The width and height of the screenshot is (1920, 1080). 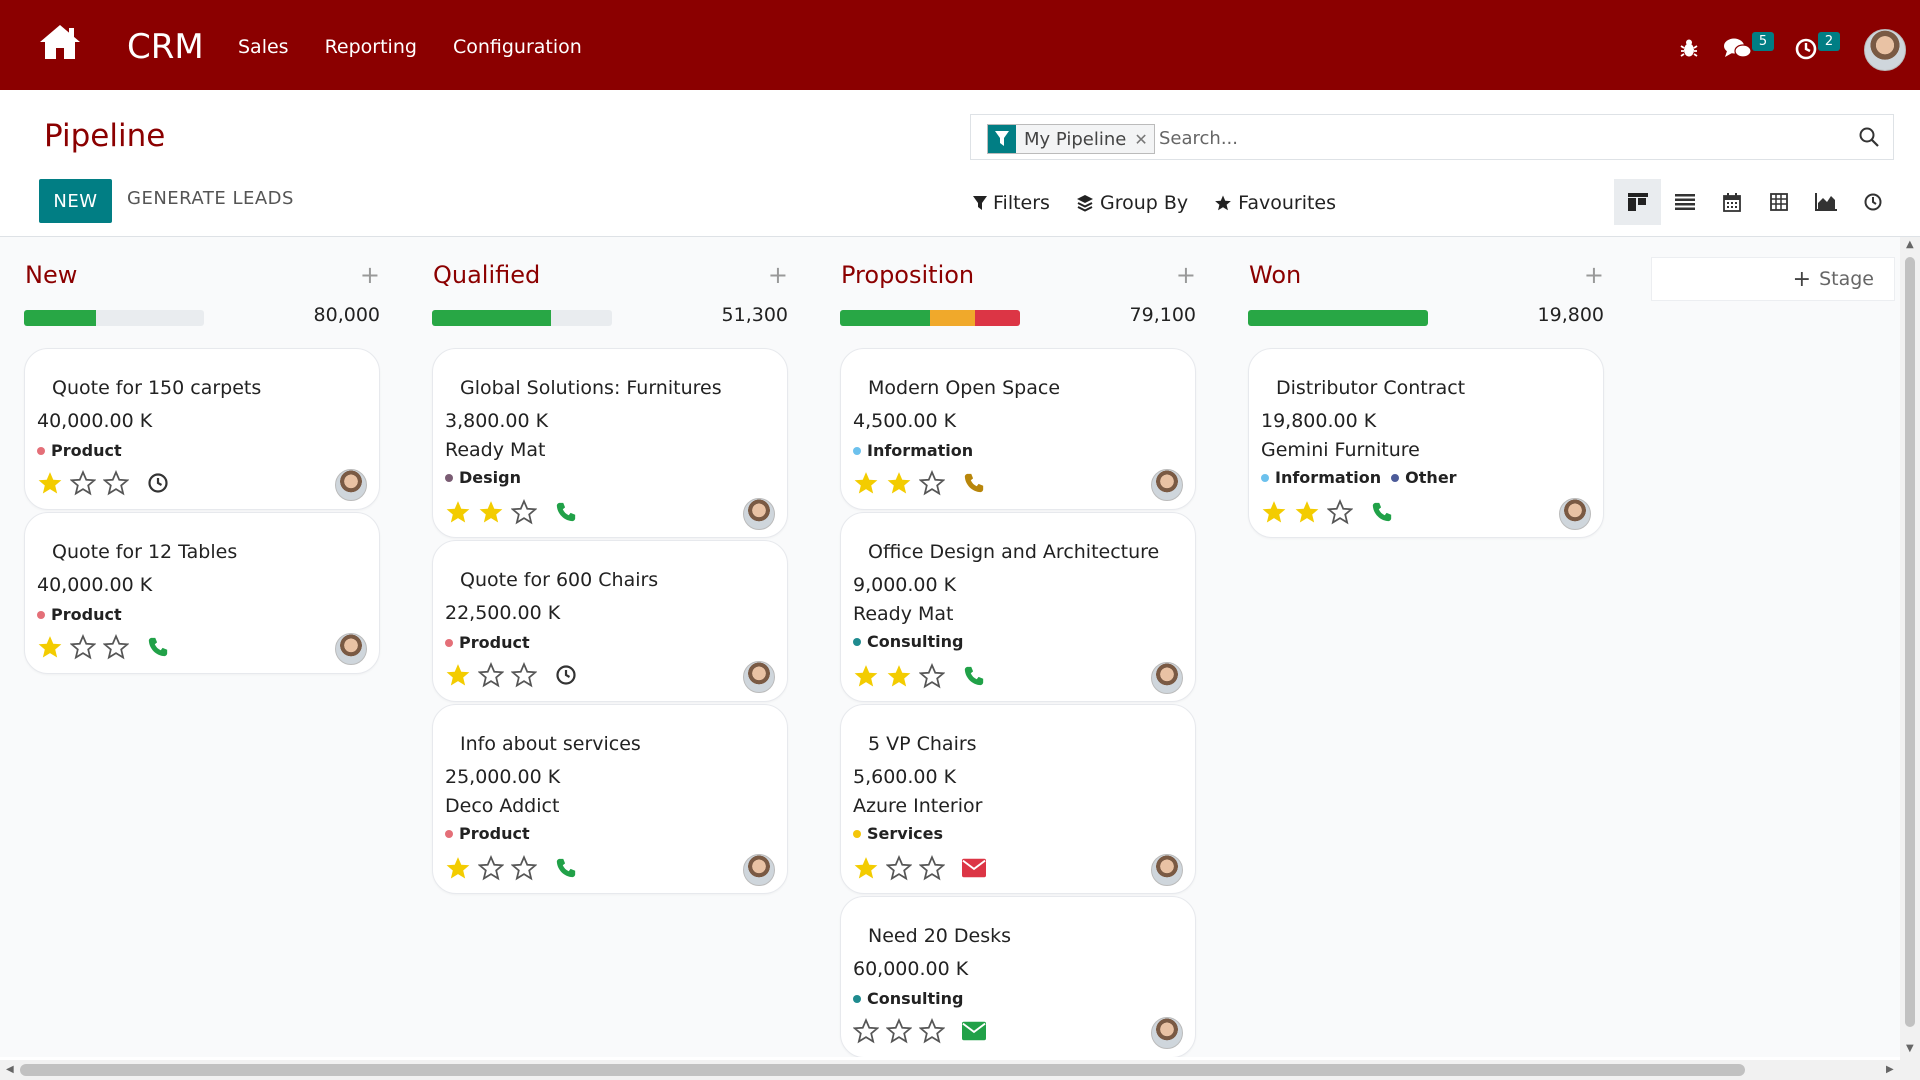 What do you see at coordinates (51, 275) in the screenshot?
I see `column-title: New` at bounding box center [51, 275].